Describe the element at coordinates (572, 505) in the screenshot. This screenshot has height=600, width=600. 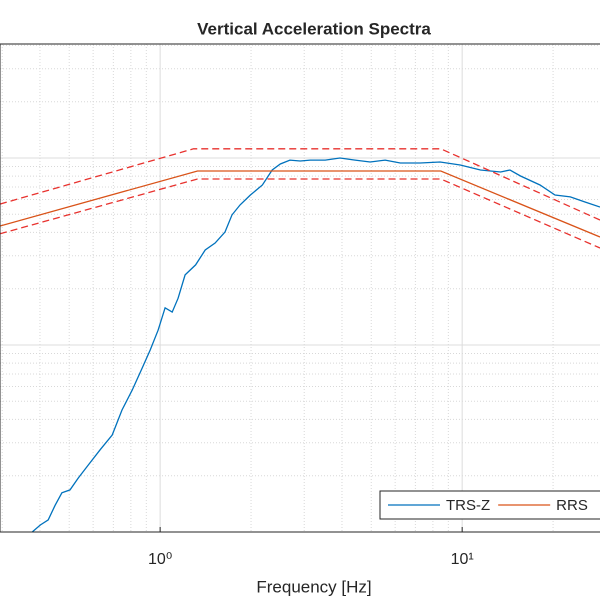
I see `legend-label: RRS` at that location.